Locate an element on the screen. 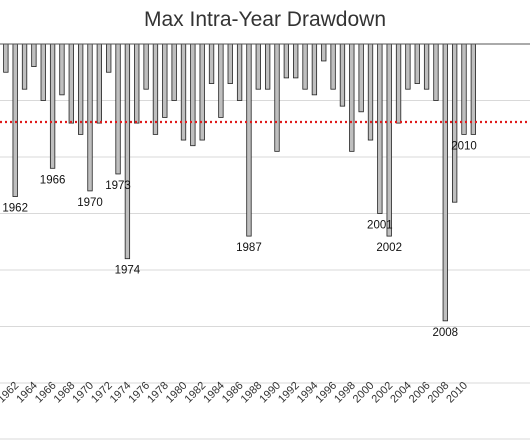  bar-1969 is located at coordinates (81, 89).